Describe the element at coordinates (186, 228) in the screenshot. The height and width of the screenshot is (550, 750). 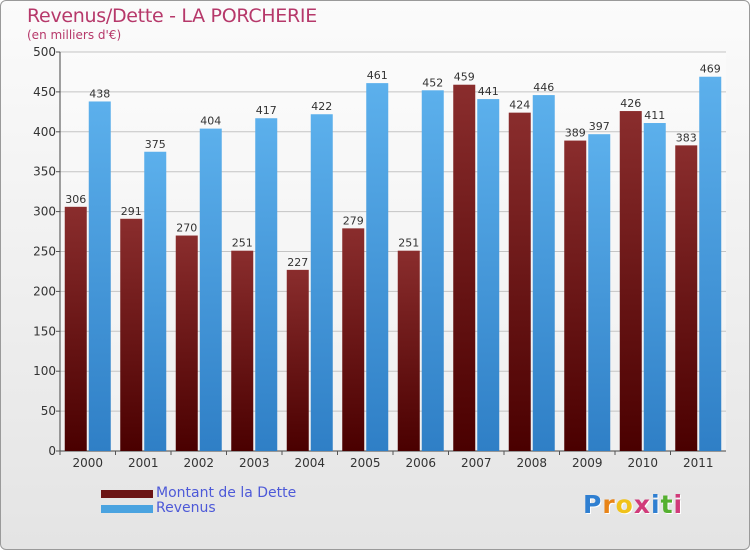
I see `data-label: 270` at that location.